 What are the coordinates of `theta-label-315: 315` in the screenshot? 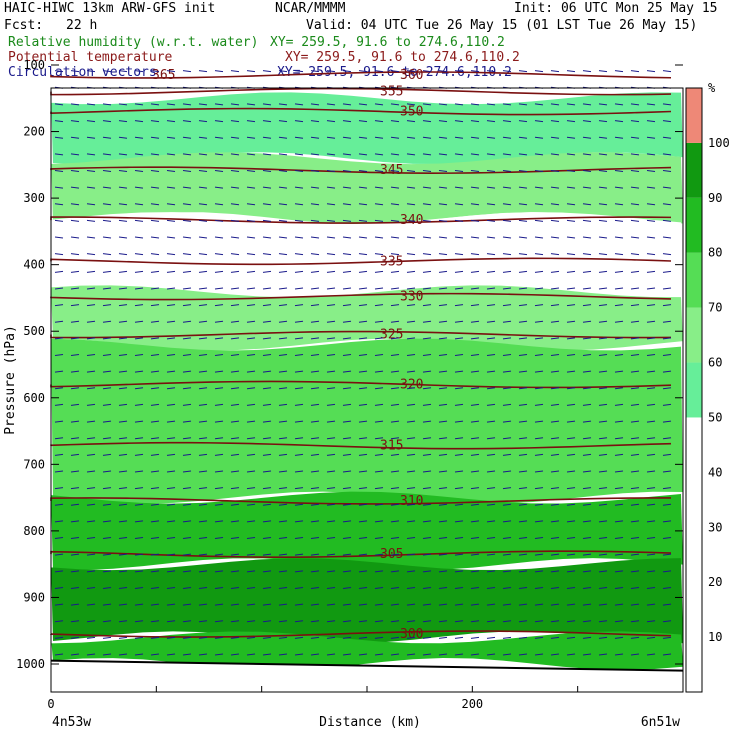 It's located at (391, 446).